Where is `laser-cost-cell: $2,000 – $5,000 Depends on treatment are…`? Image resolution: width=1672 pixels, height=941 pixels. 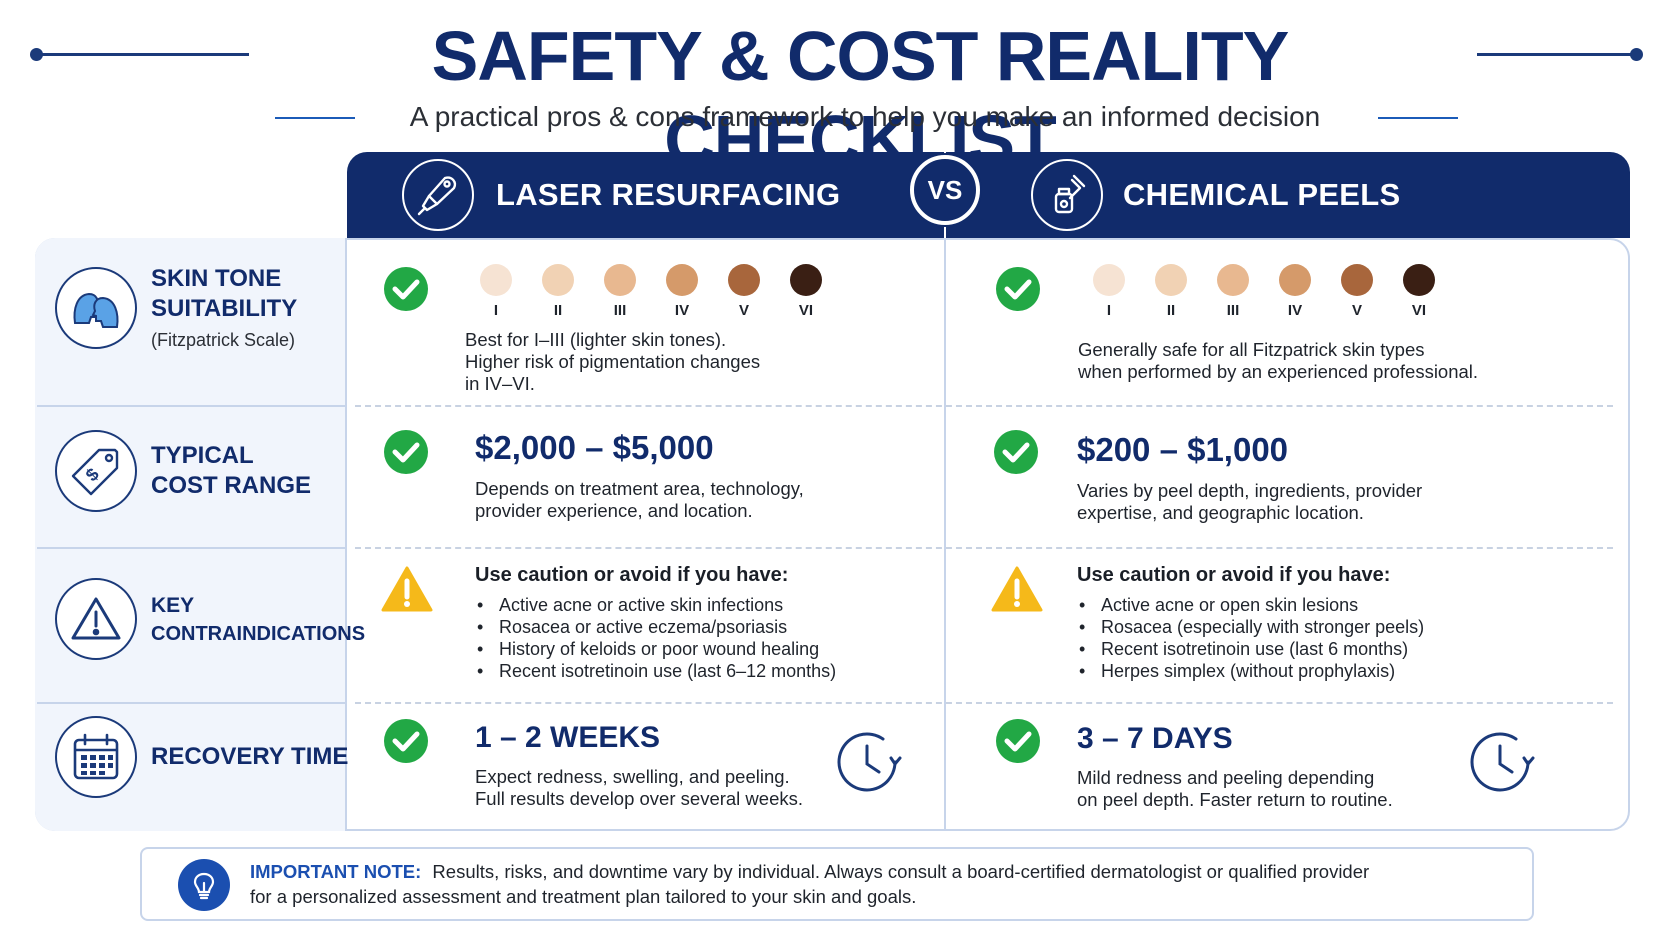 laser-cost-cell: $2,000 – $5,000 Depends on treatment are… is located at coordinates (639, 475).